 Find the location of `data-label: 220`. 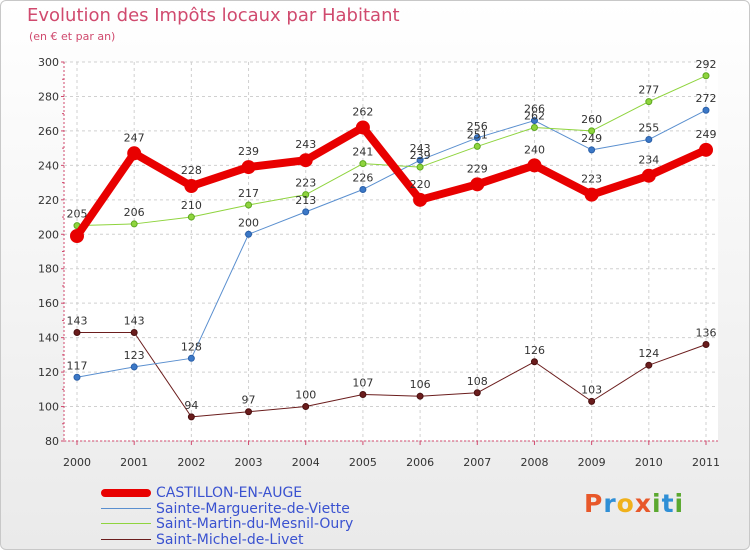

data-label: 220 is located at coordinates (420, 184).